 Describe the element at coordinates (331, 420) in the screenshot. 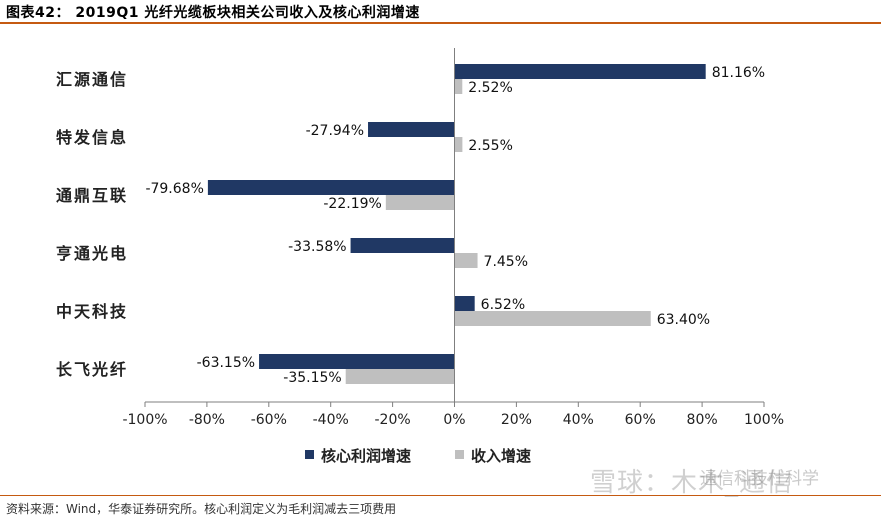

I see `x-tick-label: -40%` at that location.